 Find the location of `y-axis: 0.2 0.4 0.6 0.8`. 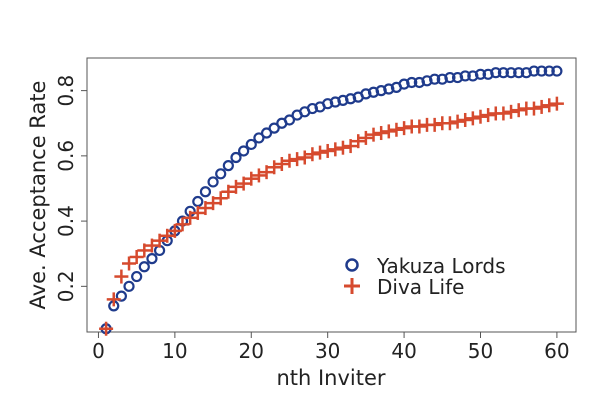

y-axis: 0.2 0.4 0.6 0.8 is located at coordinates (70, 188).